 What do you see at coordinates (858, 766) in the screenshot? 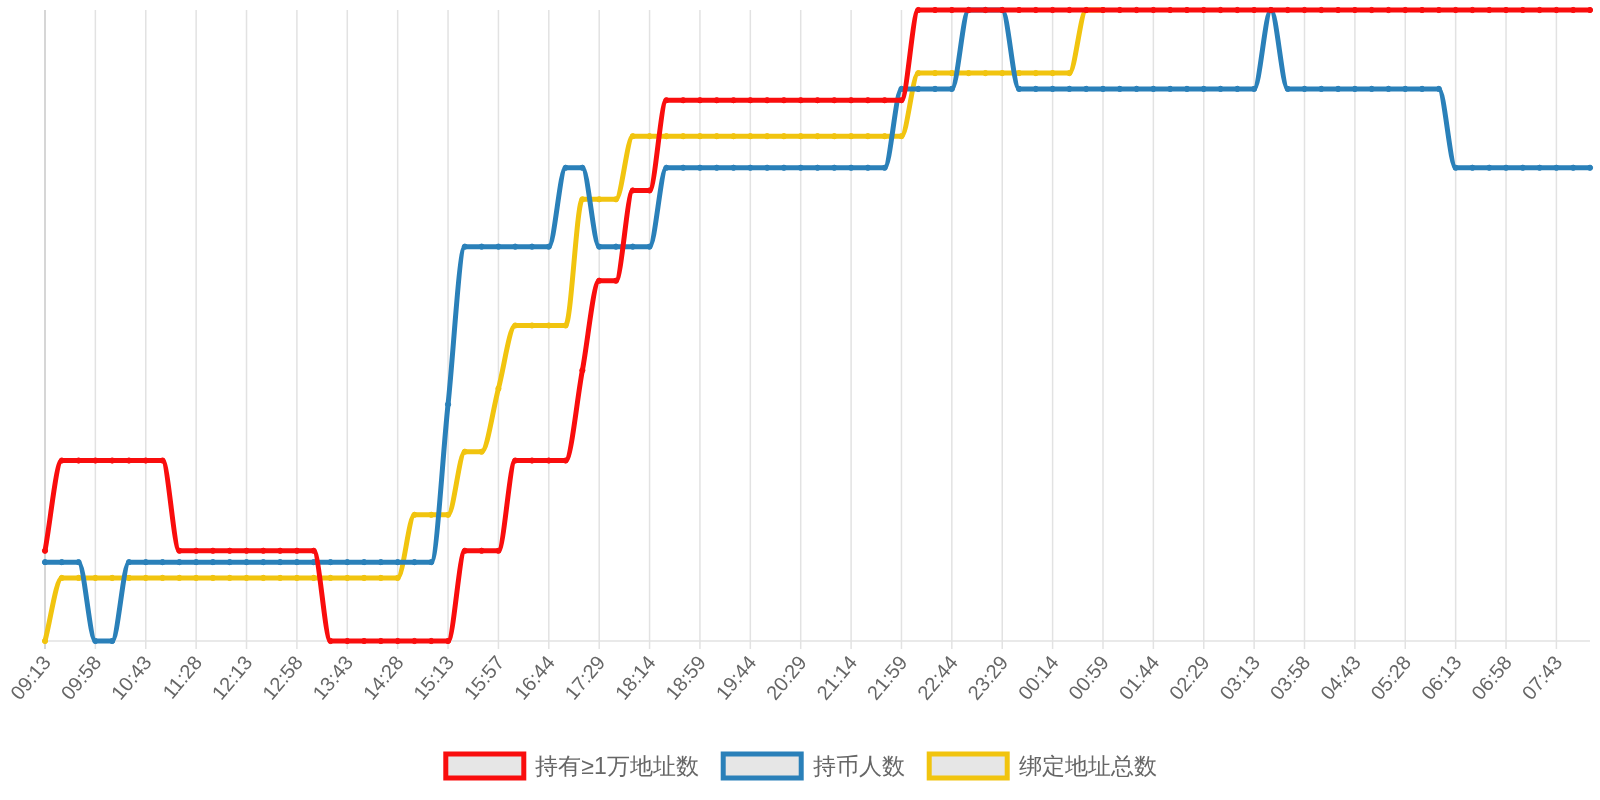
I see `legend-label: 持币人数` at bounding box center [858, 766].